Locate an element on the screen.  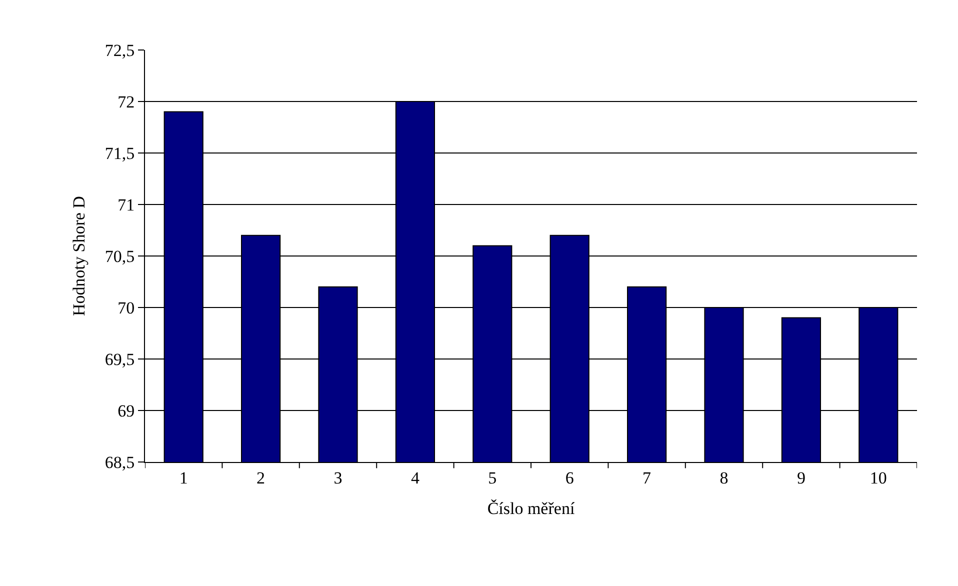
y-tick-label: 70,5 is located at coordinates (119, 256).